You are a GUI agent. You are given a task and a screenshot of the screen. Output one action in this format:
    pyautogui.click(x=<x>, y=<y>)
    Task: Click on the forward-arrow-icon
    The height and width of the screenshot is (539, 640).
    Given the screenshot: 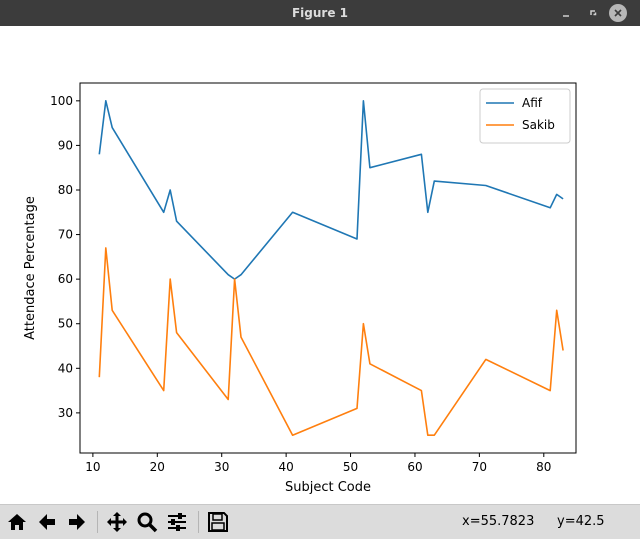 What is the action you would take?
    pyautogui.click(x=77, y=522)
    